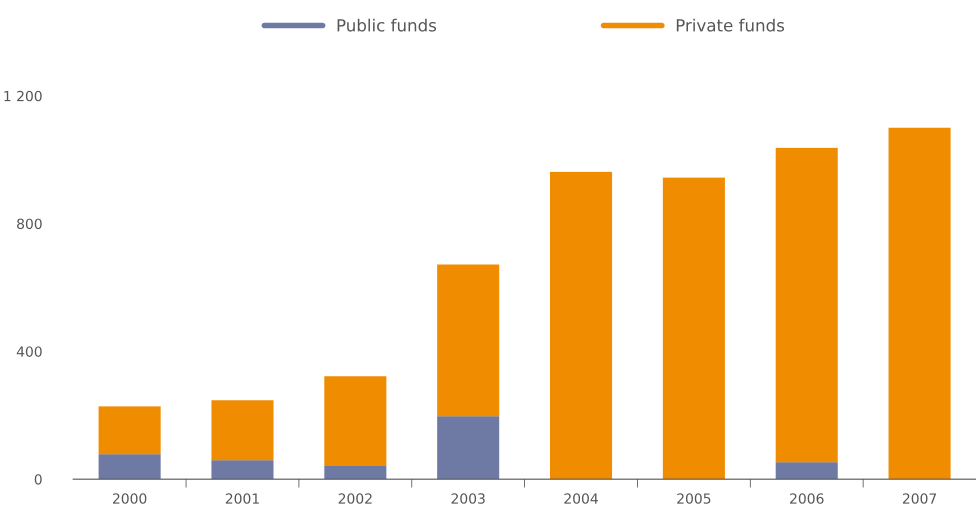  I want to click on y-tick-label: 400, so click(29, 351).